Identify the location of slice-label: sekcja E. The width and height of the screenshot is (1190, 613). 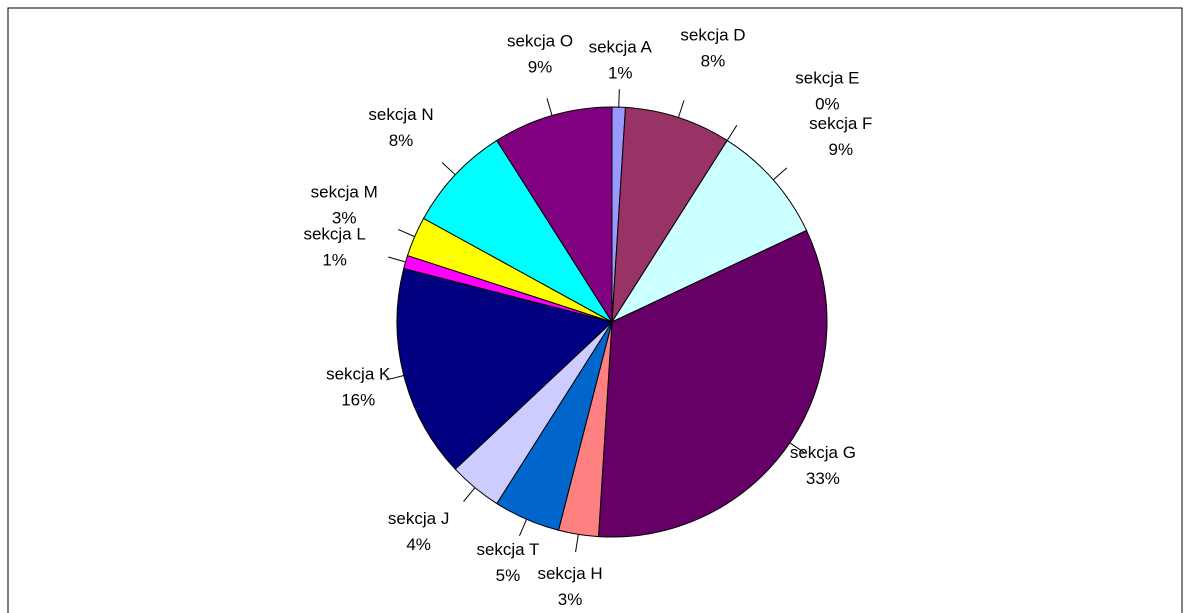
(827, 77).